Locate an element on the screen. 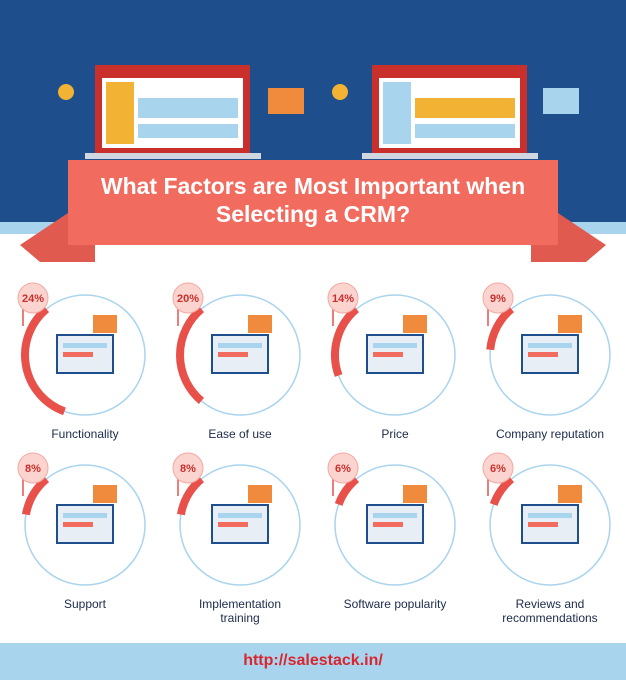  value-label: 14% is located at coordinates (343, 299).